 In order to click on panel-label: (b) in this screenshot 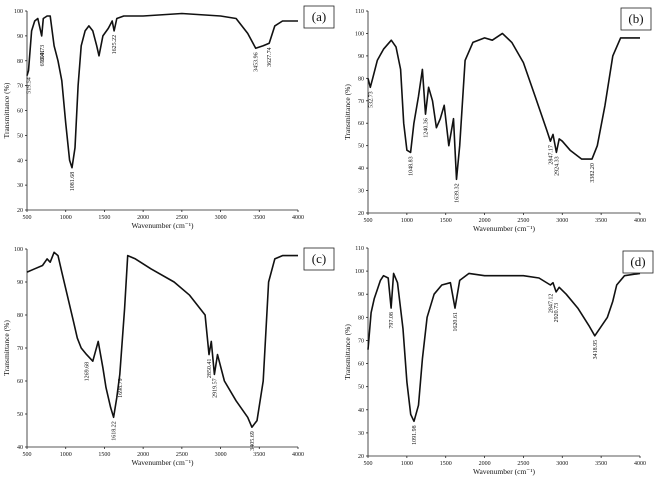, I will do `click(635, 18)`.